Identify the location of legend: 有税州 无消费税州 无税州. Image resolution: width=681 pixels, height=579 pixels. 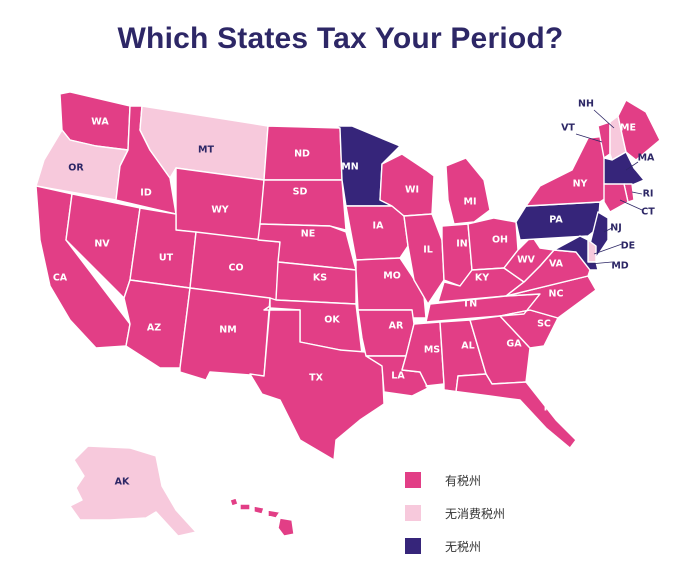
(455, 517).